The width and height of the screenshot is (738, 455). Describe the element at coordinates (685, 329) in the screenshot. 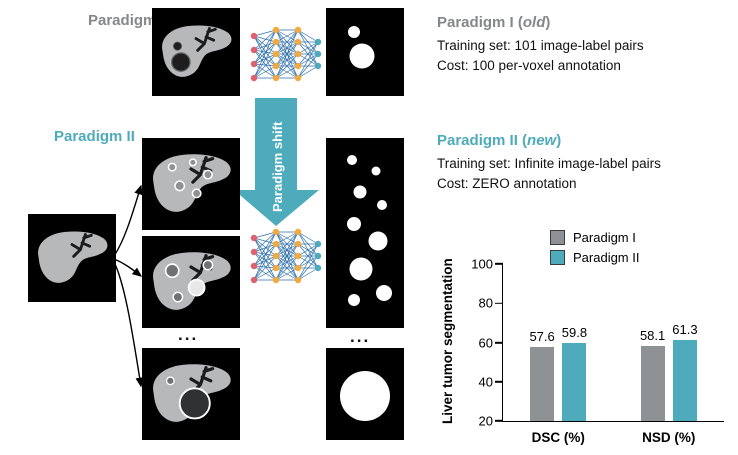

I see `bar-value-label: 61.3` at that location.